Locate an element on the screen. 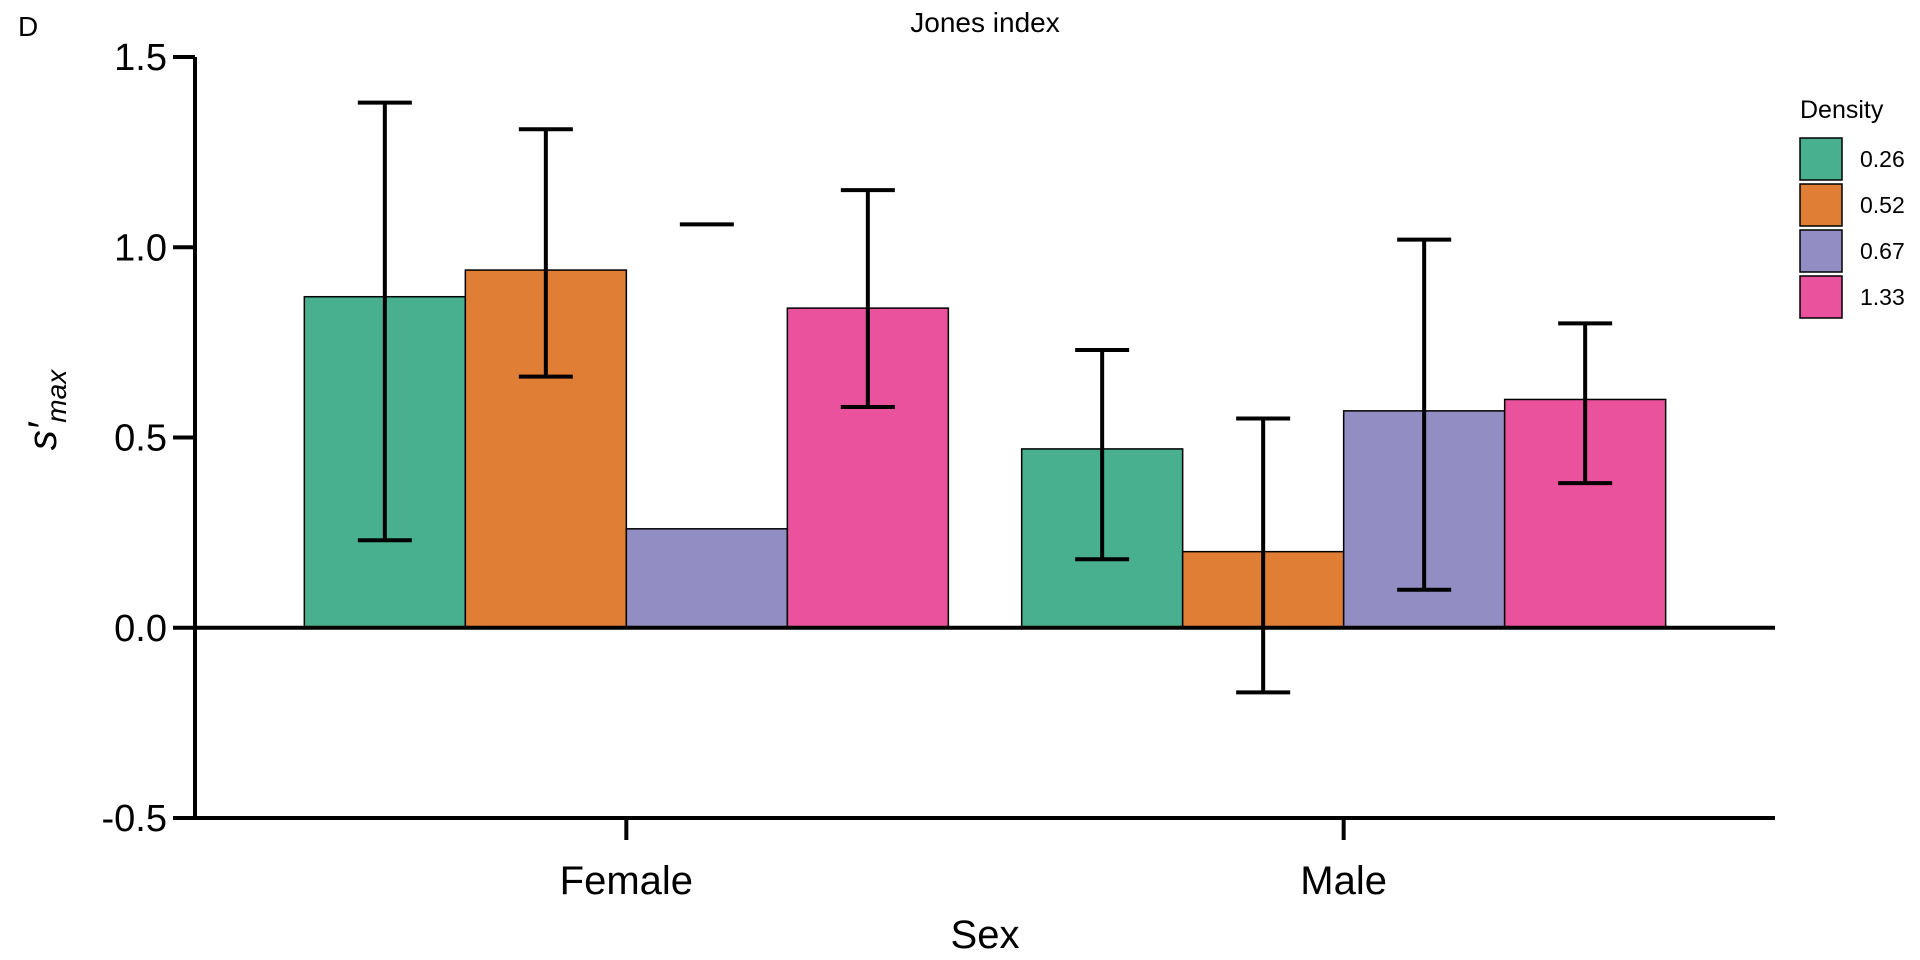 Image resolution: width=1920 pixels, height=960 pixels. legend-label-0.67: 0.67 is located at coordinates (1882, 251).